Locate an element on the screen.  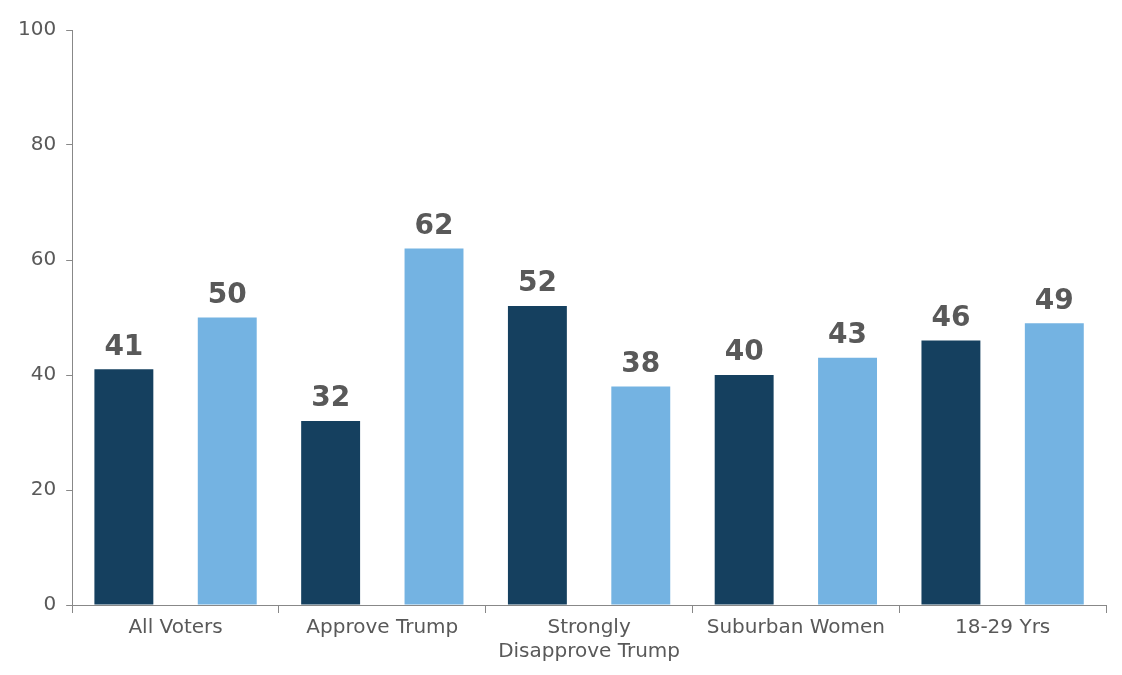
data-label: 43 is located at coordinates (848, 334).